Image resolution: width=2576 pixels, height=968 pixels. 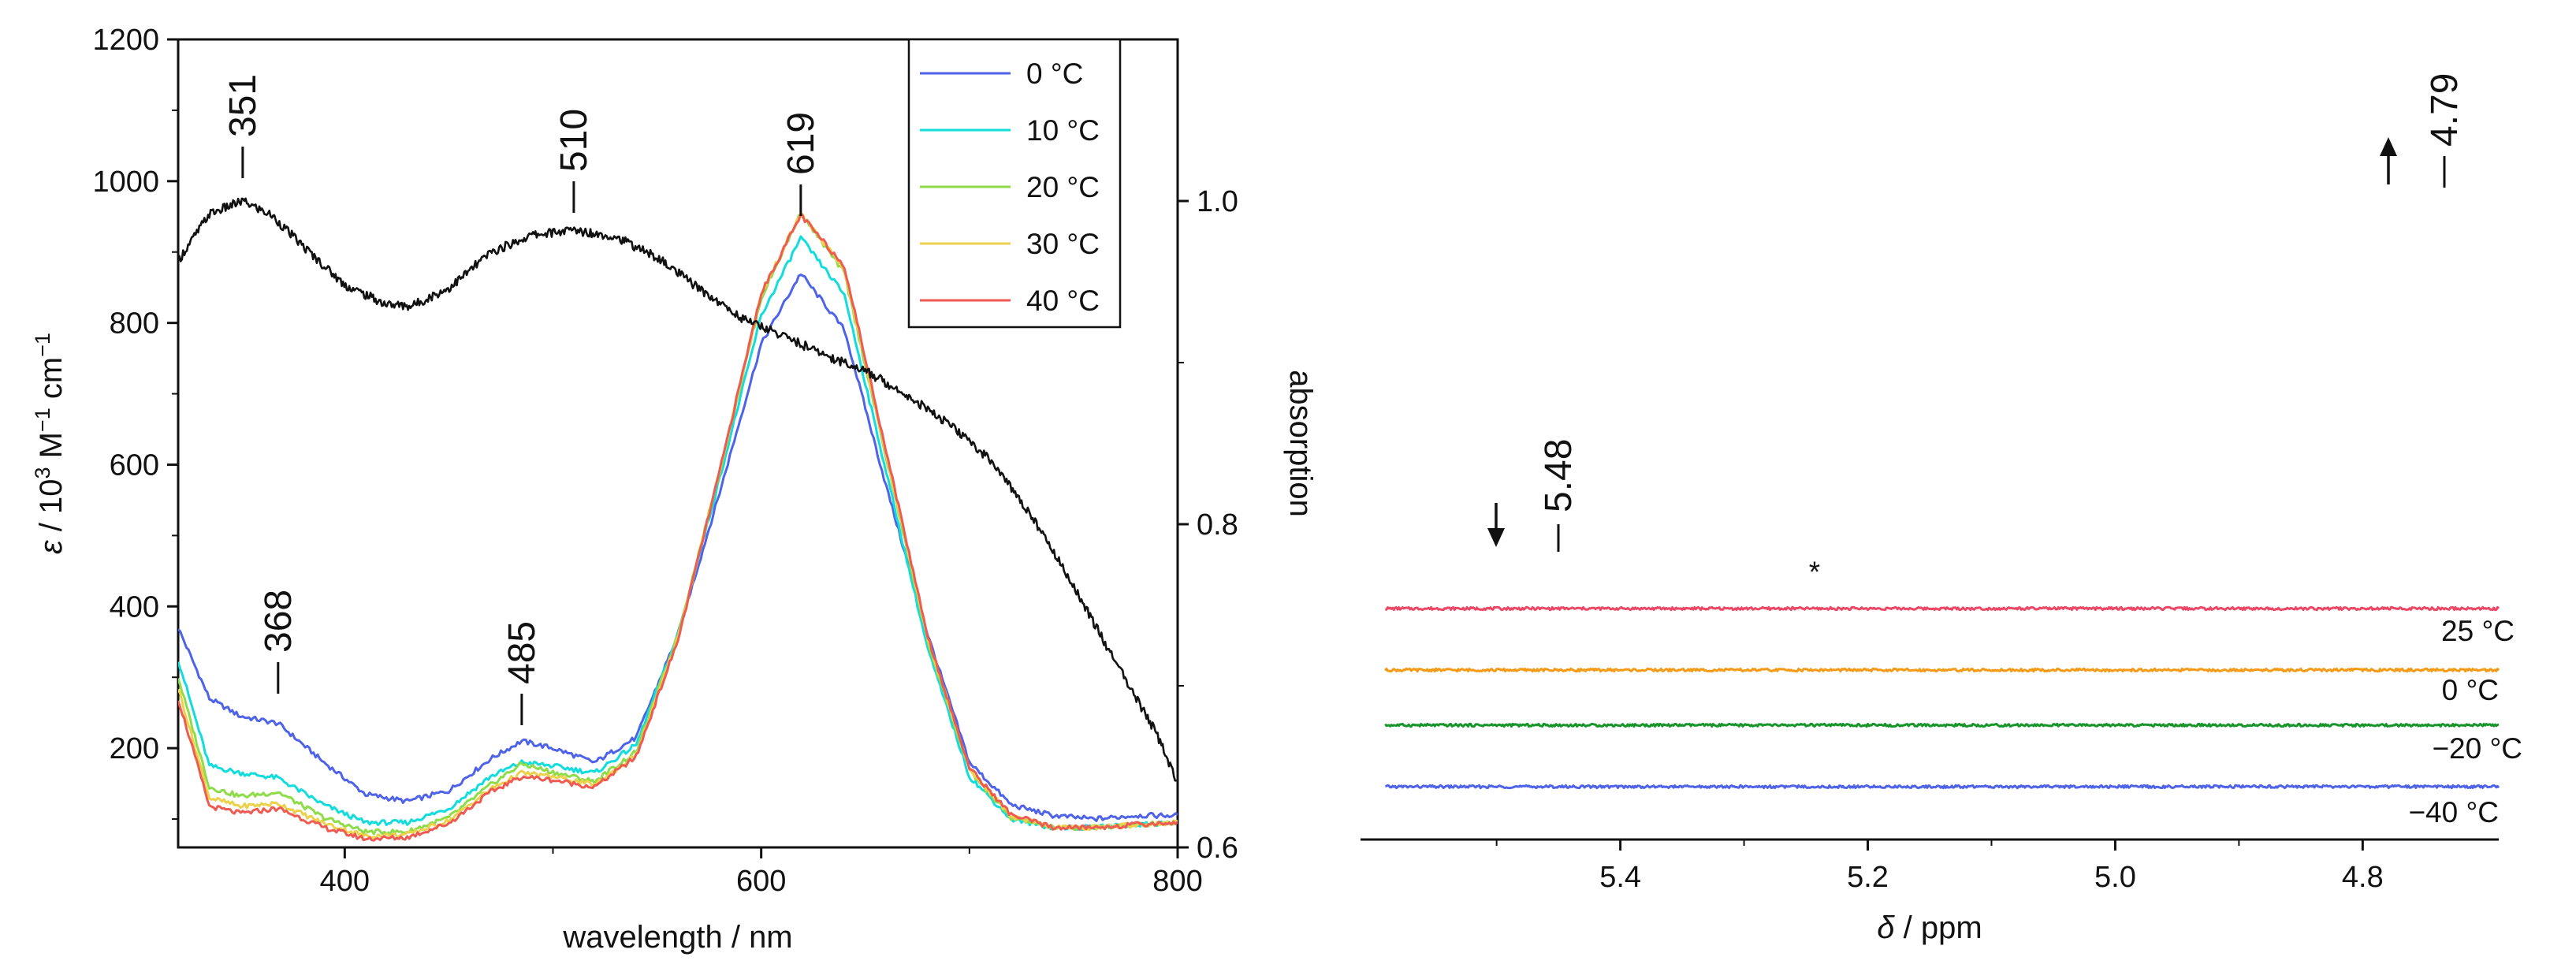 I want to click on peak-label-368: 368, so click(x=279, y=622).